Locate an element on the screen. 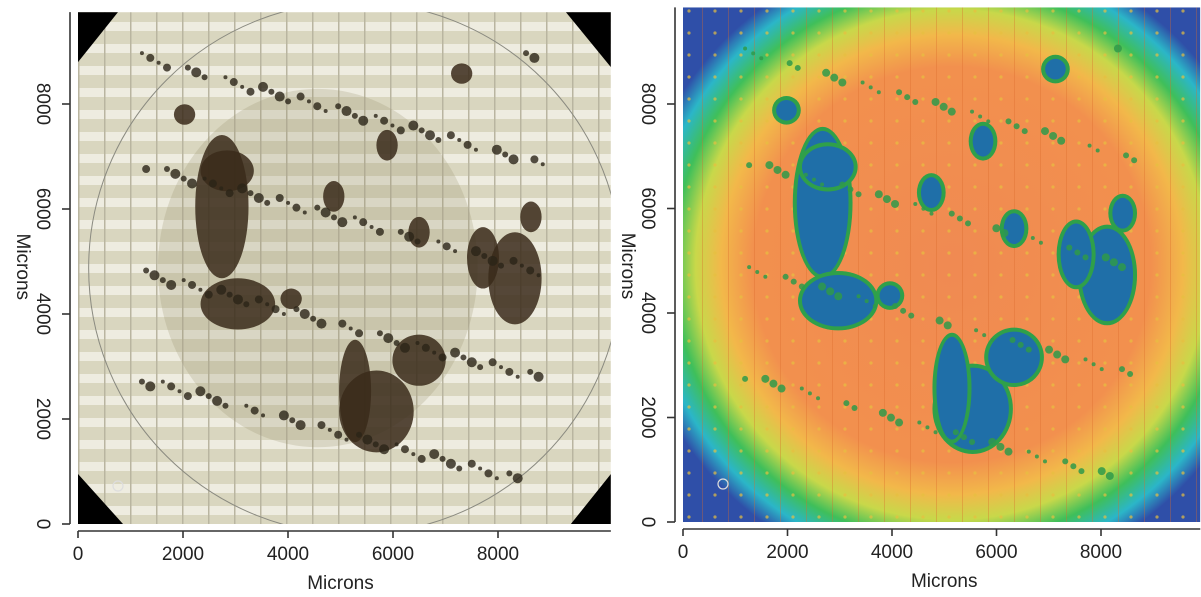 The image size is (1201, 597). y-tick-label: 0 is located at coordinates (42, 524).